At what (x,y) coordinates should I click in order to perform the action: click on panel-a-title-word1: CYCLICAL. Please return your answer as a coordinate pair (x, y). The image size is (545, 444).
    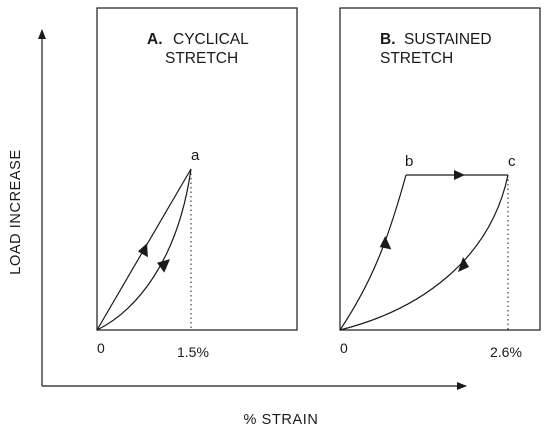
    Looking at the image, I should click on (211, 39).